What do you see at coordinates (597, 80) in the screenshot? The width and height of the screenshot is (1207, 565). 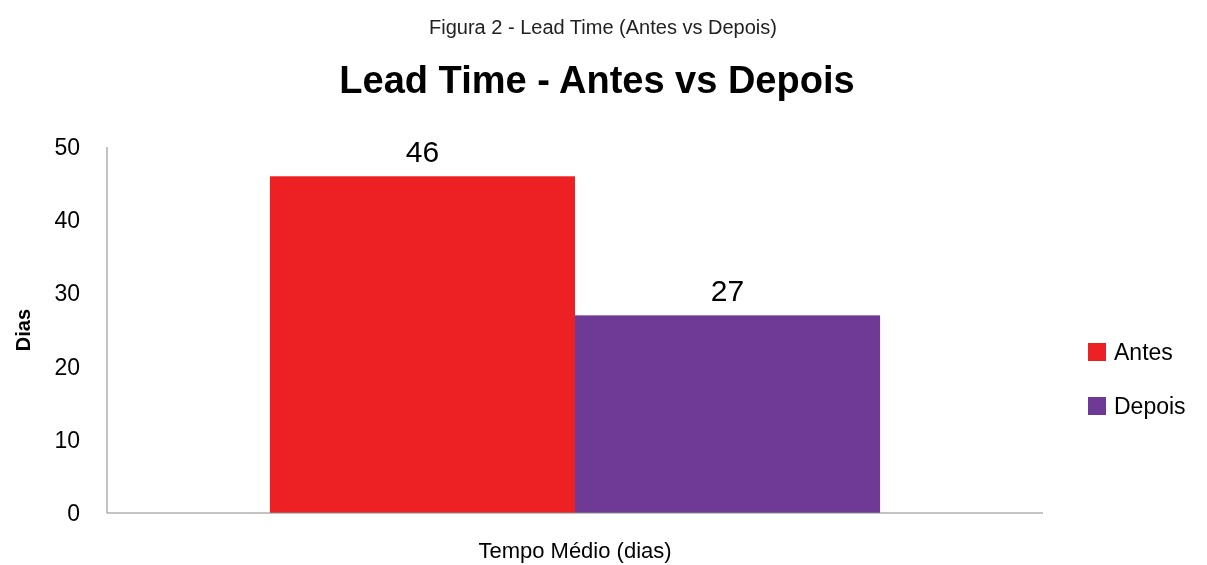 I see `chart-title: Lead Time - Antes vs Depois` at bounding box center [597, 80].